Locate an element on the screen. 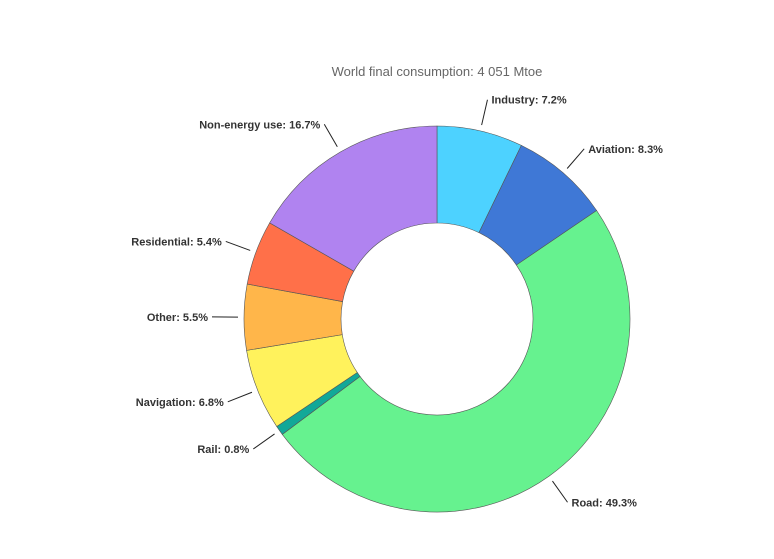  leader-line-industry is located at coordinates (484, 112).